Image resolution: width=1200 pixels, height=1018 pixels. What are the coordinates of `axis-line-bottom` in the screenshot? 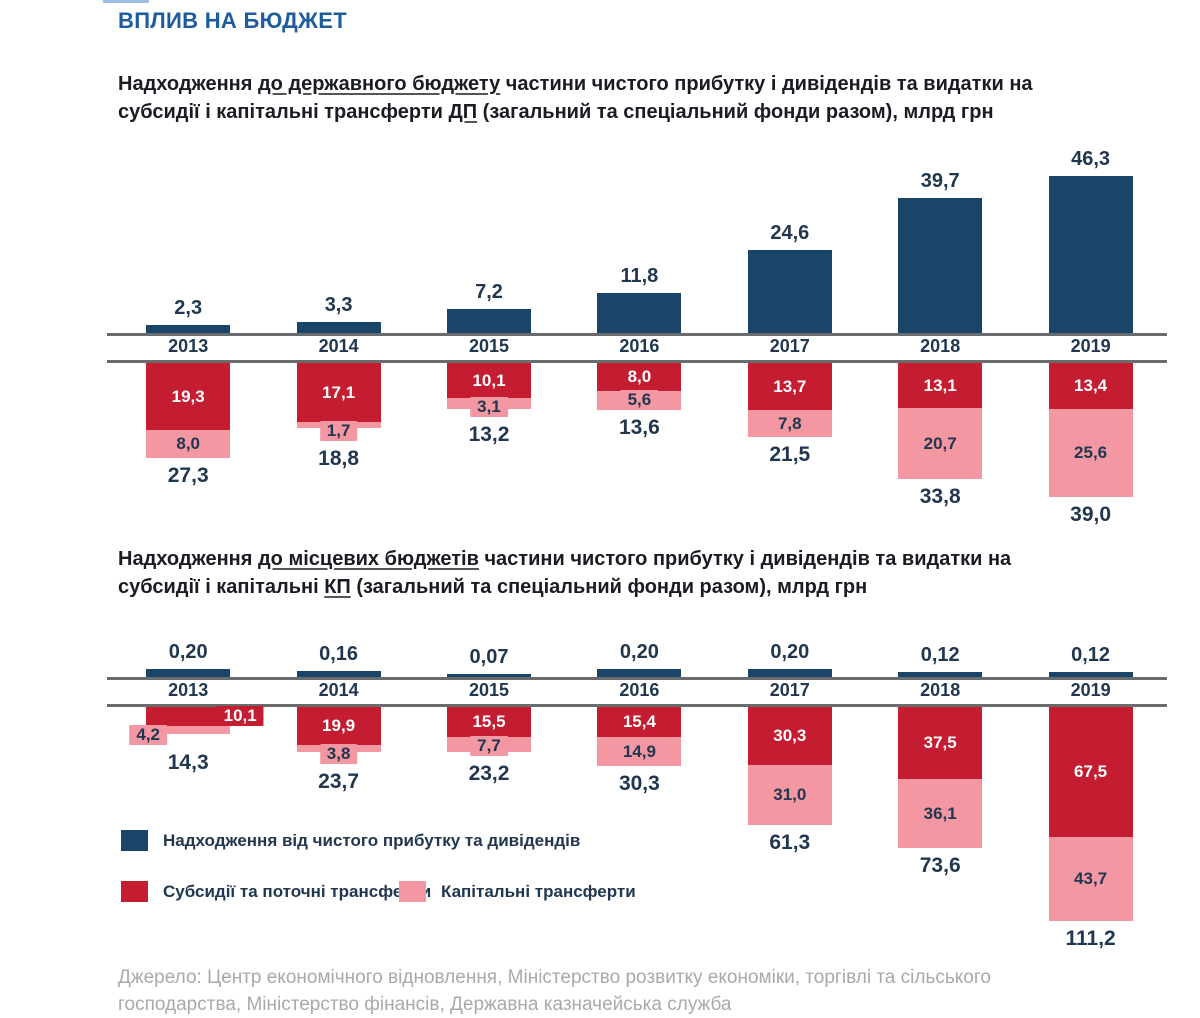 It's located at (637, 705).